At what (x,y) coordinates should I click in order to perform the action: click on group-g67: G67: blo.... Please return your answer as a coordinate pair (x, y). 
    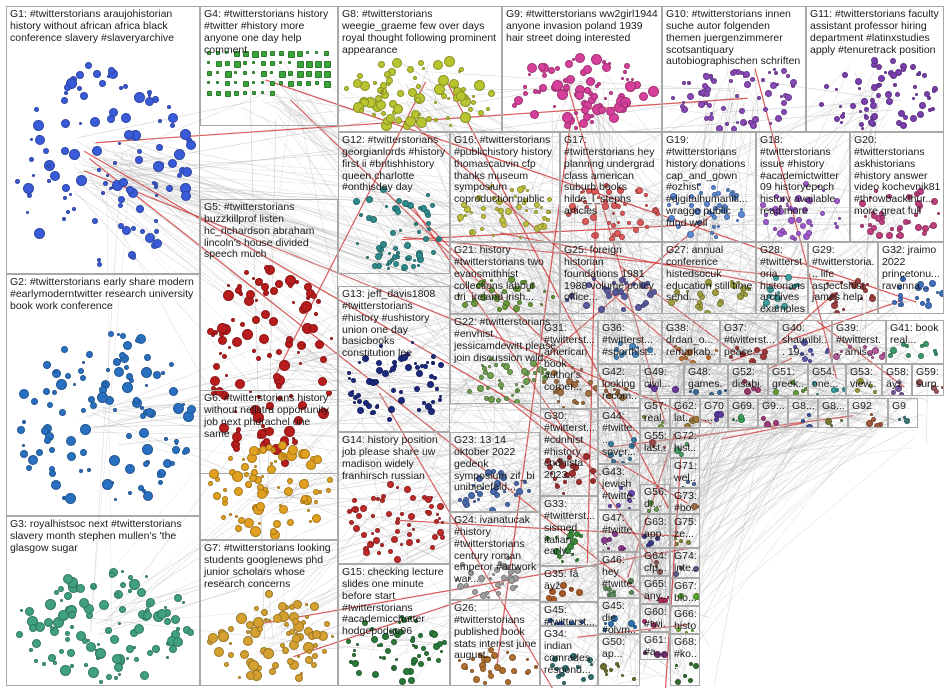
    Looking at the image, I should click on (685, 592).